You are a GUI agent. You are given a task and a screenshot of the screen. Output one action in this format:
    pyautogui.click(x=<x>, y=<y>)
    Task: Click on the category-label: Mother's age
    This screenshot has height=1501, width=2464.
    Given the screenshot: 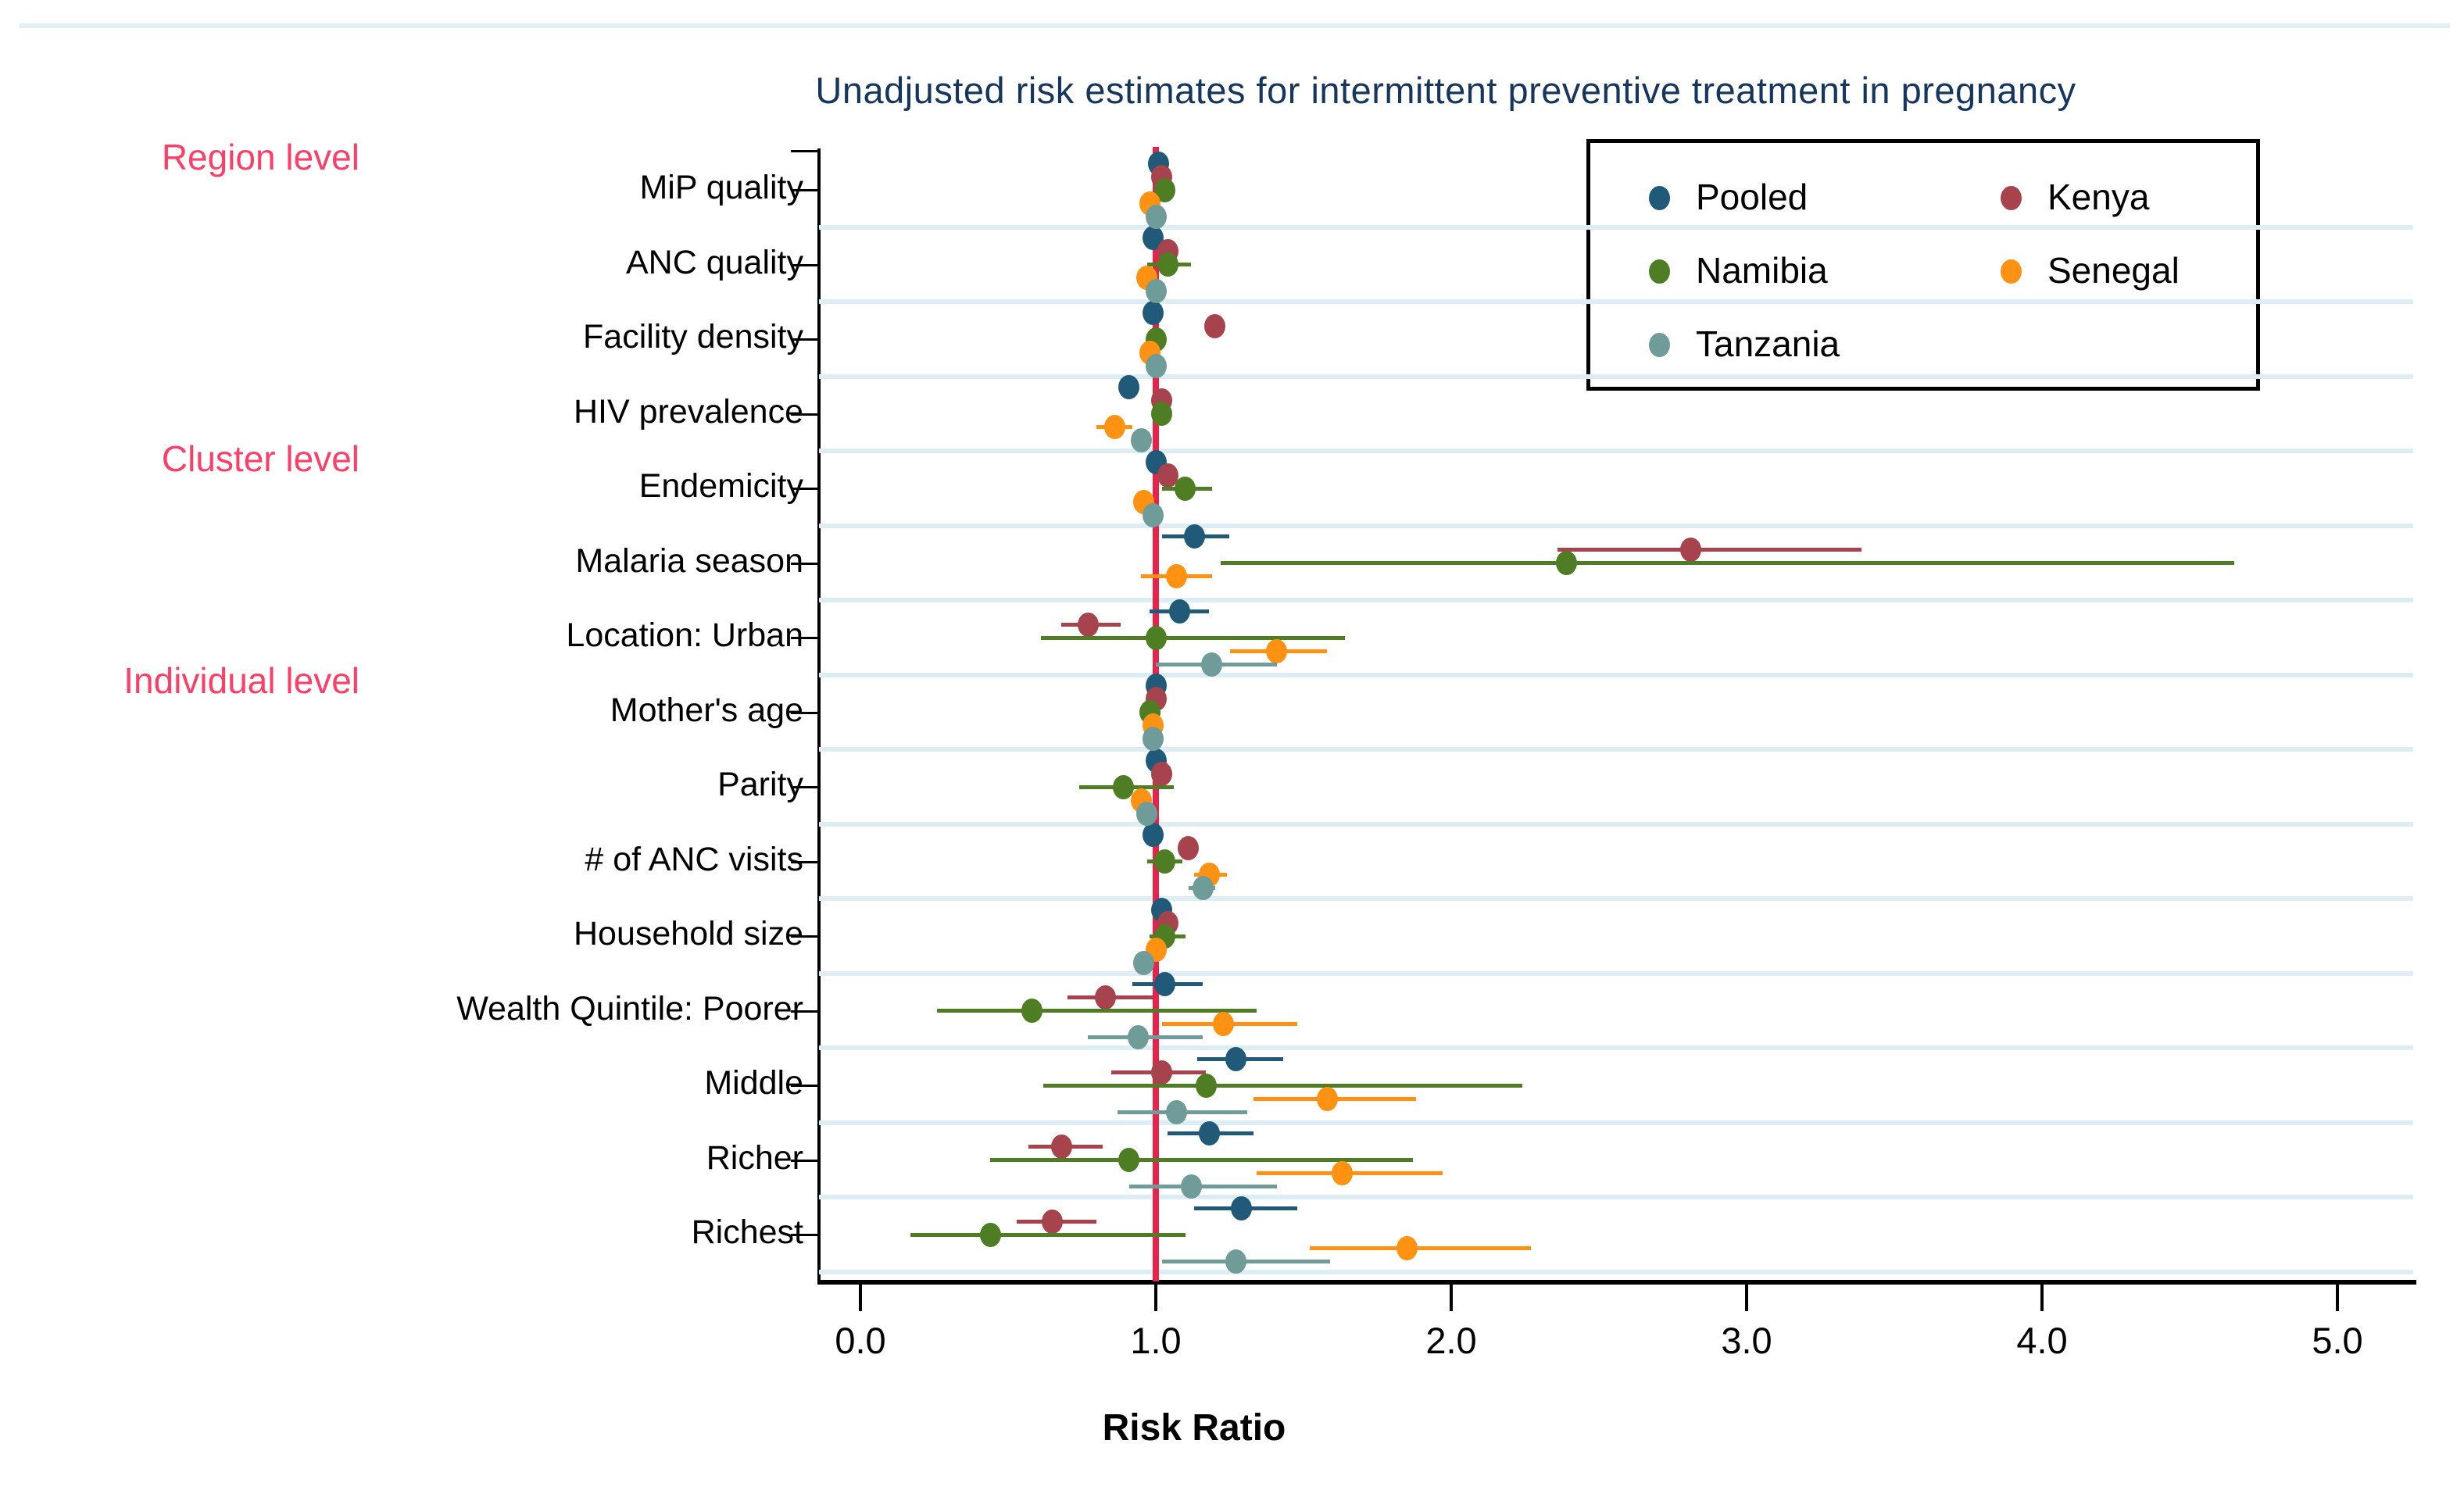 What is the action you would take?
    pyautogui.click(x=706, y=710)
    